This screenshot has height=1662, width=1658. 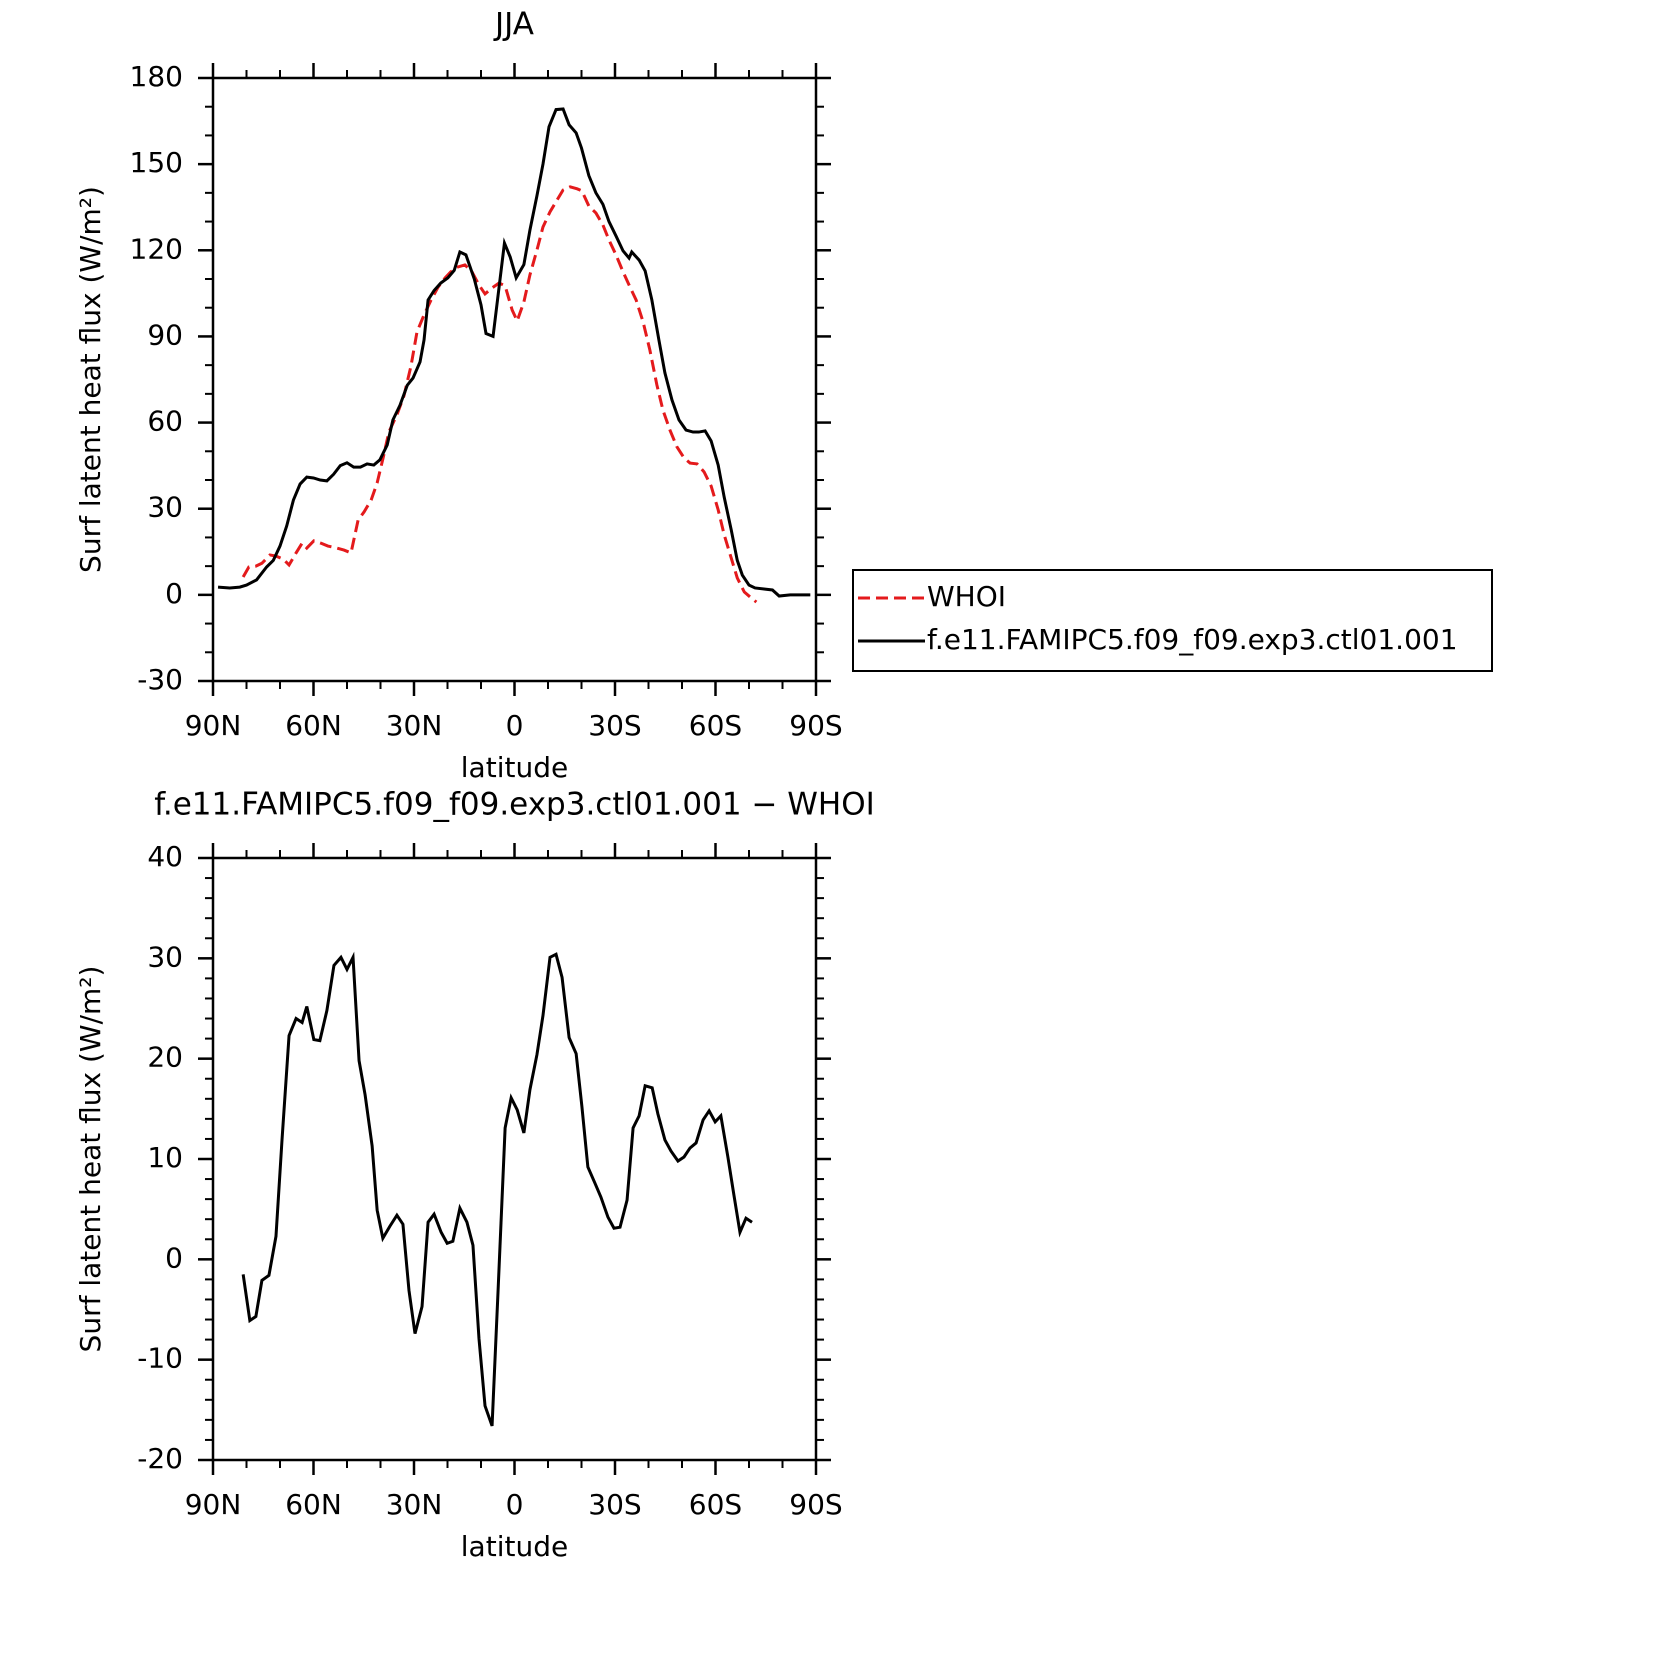 I want to click on y-tick-label: 90, so click(x=165, y=334).